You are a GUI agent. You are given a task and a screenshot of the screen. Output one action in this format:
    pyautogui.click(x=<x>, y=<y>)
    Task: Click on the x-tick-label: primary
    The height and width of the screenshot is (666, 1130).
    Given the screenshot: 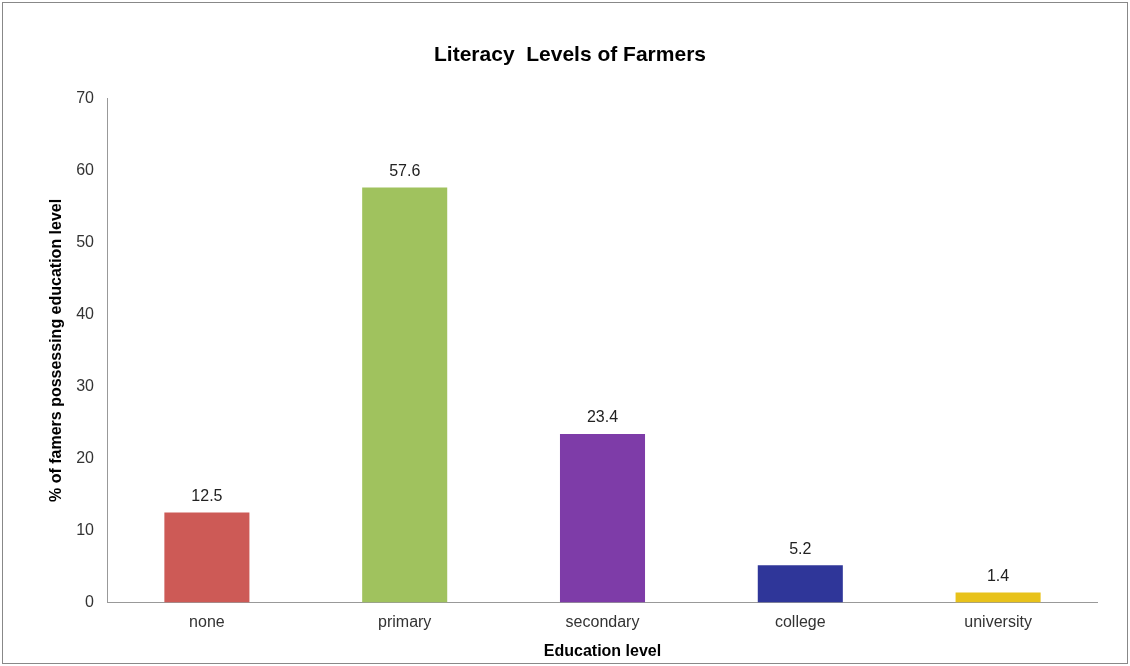 What is the action you would take?
    pyautogui.click(x=405, y=621)
    